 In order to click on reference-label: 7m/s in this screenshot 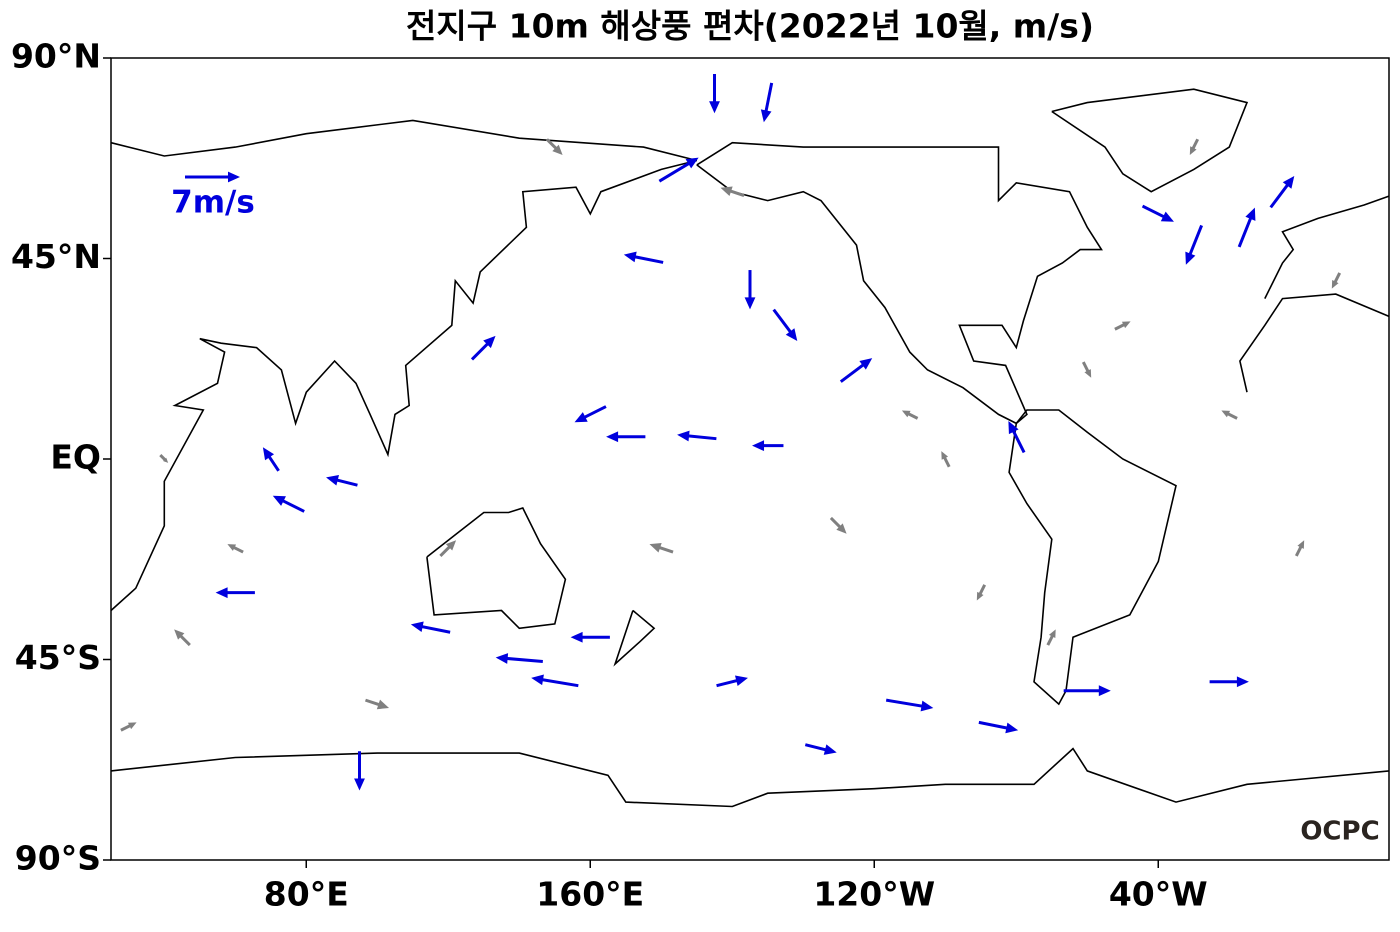, I will do `click(213, 203)`.